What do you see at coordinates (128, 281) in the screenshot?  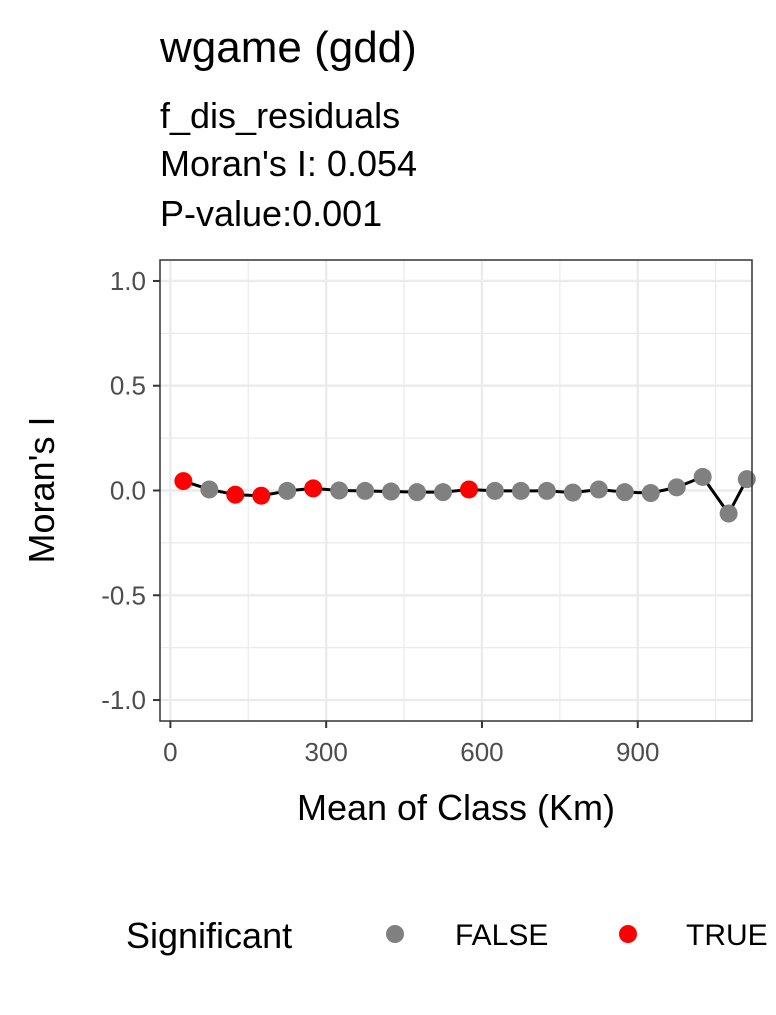 I see `y-tick-label: 1.0` at bounding box center [128, 281].